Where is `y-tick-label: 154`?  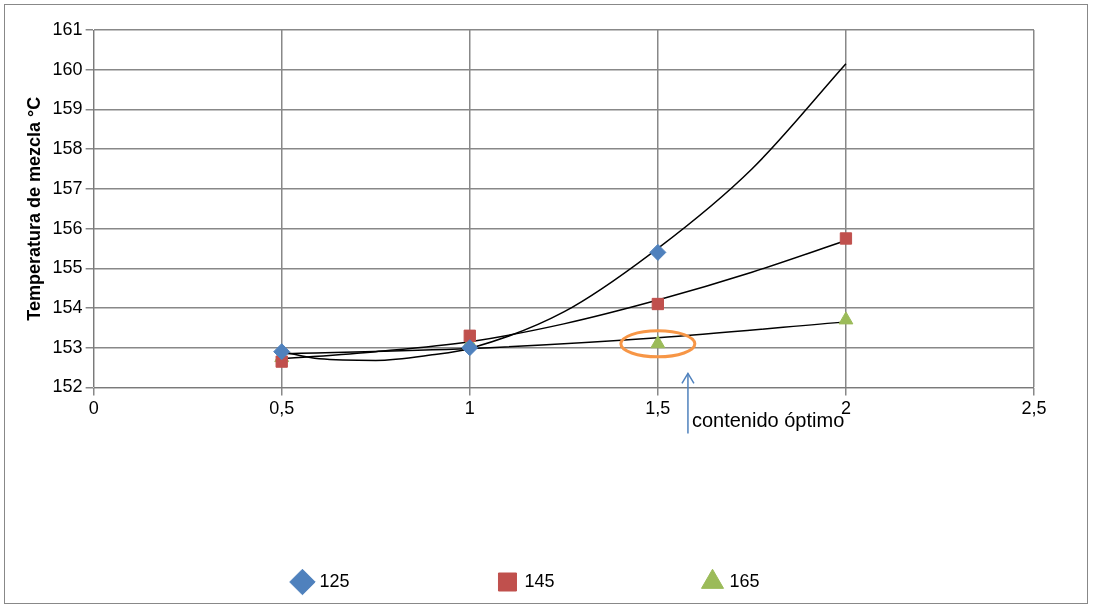 y-tick-label: 154 is located at coordinates (67, 306).